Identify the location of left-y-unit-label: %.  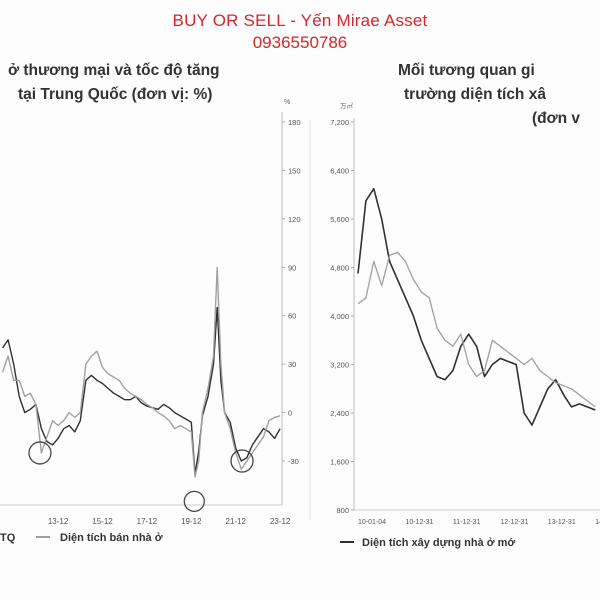
(287, 102).